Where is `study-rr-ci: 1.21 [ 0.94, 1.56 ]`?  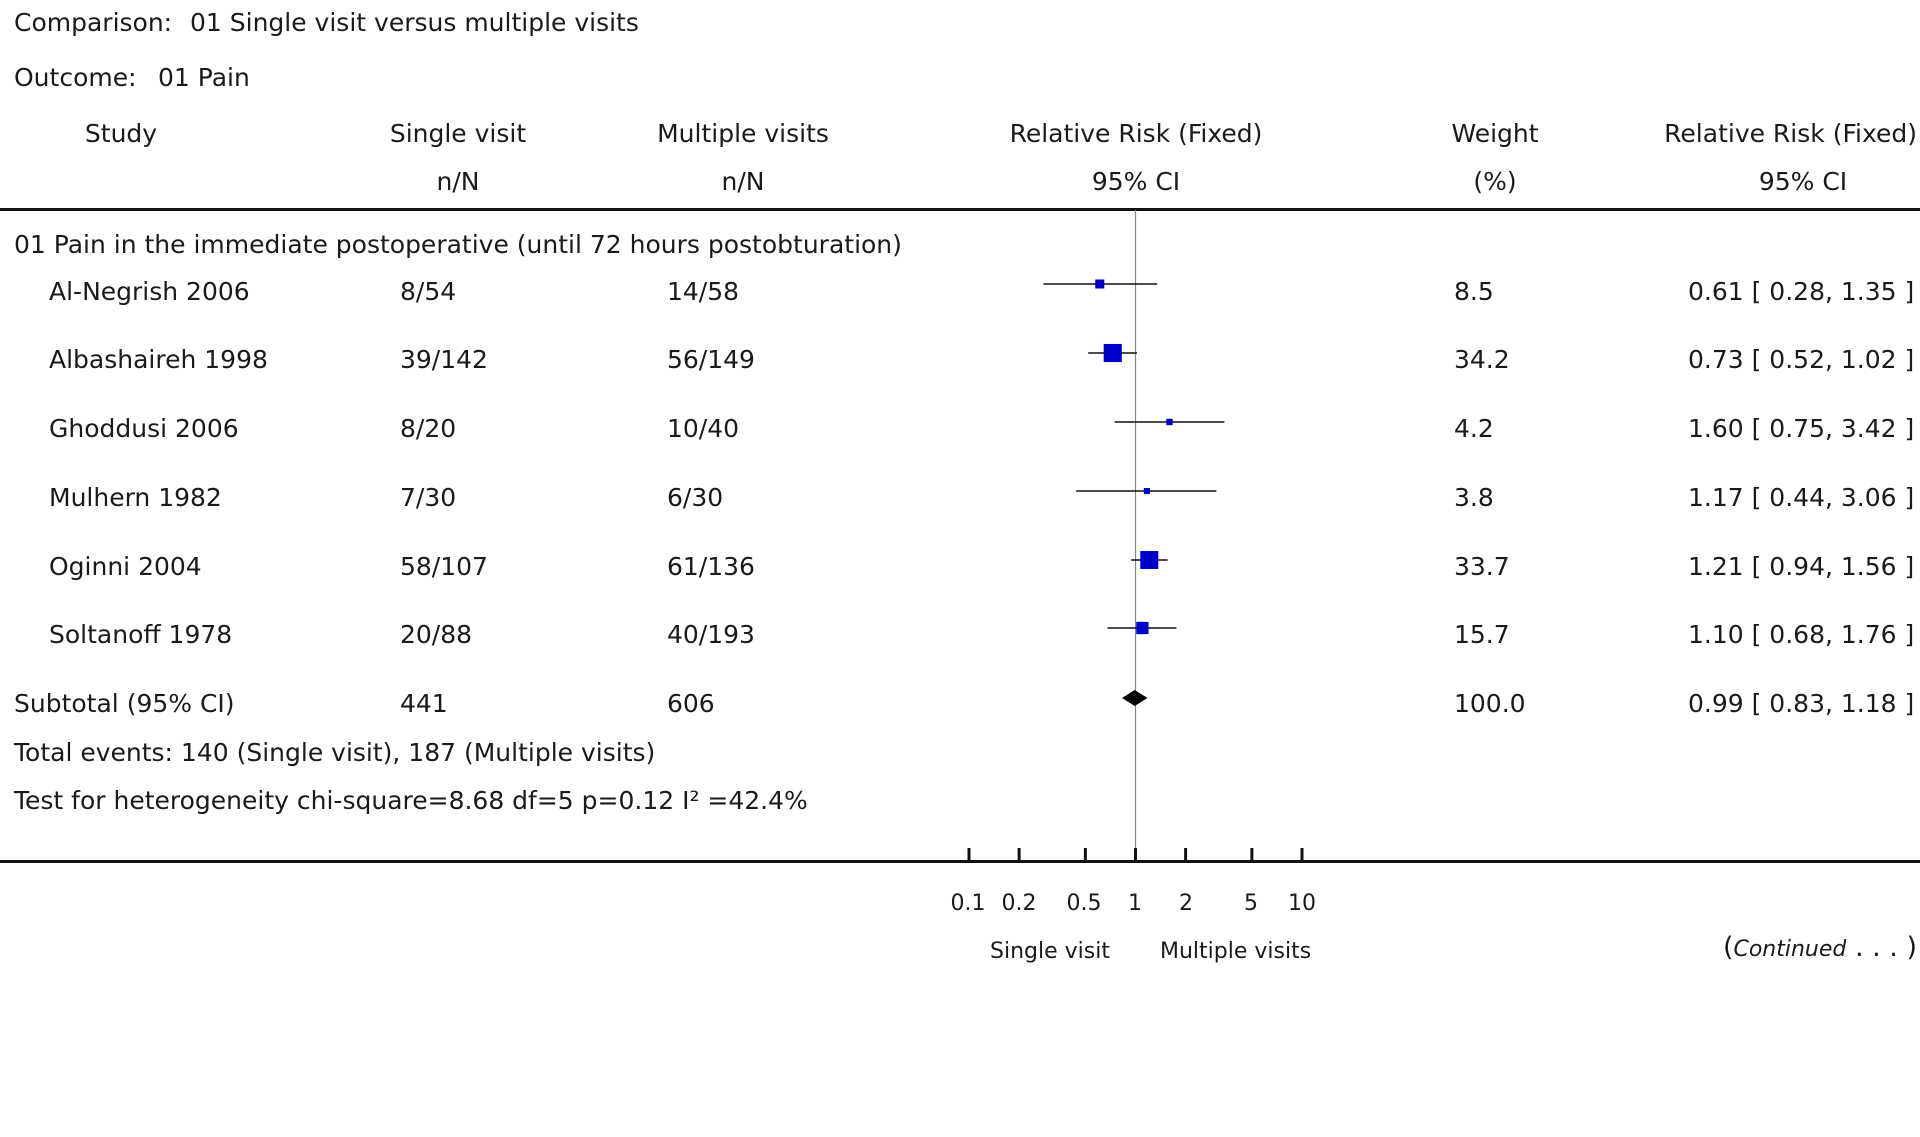 study-rr-ci: 1.21 [ 0.94, 1.56 ] is located at coordinates (1801, 566).